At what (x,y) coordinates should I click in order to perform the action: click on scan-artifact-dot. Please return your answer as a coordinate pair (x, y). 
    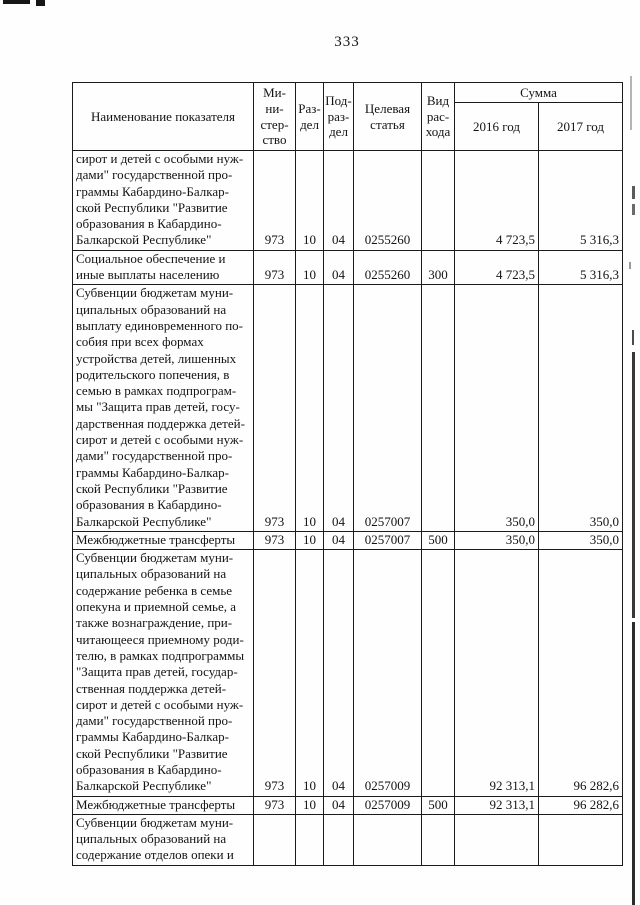
    Looking at the image, I should click on (40, 3).